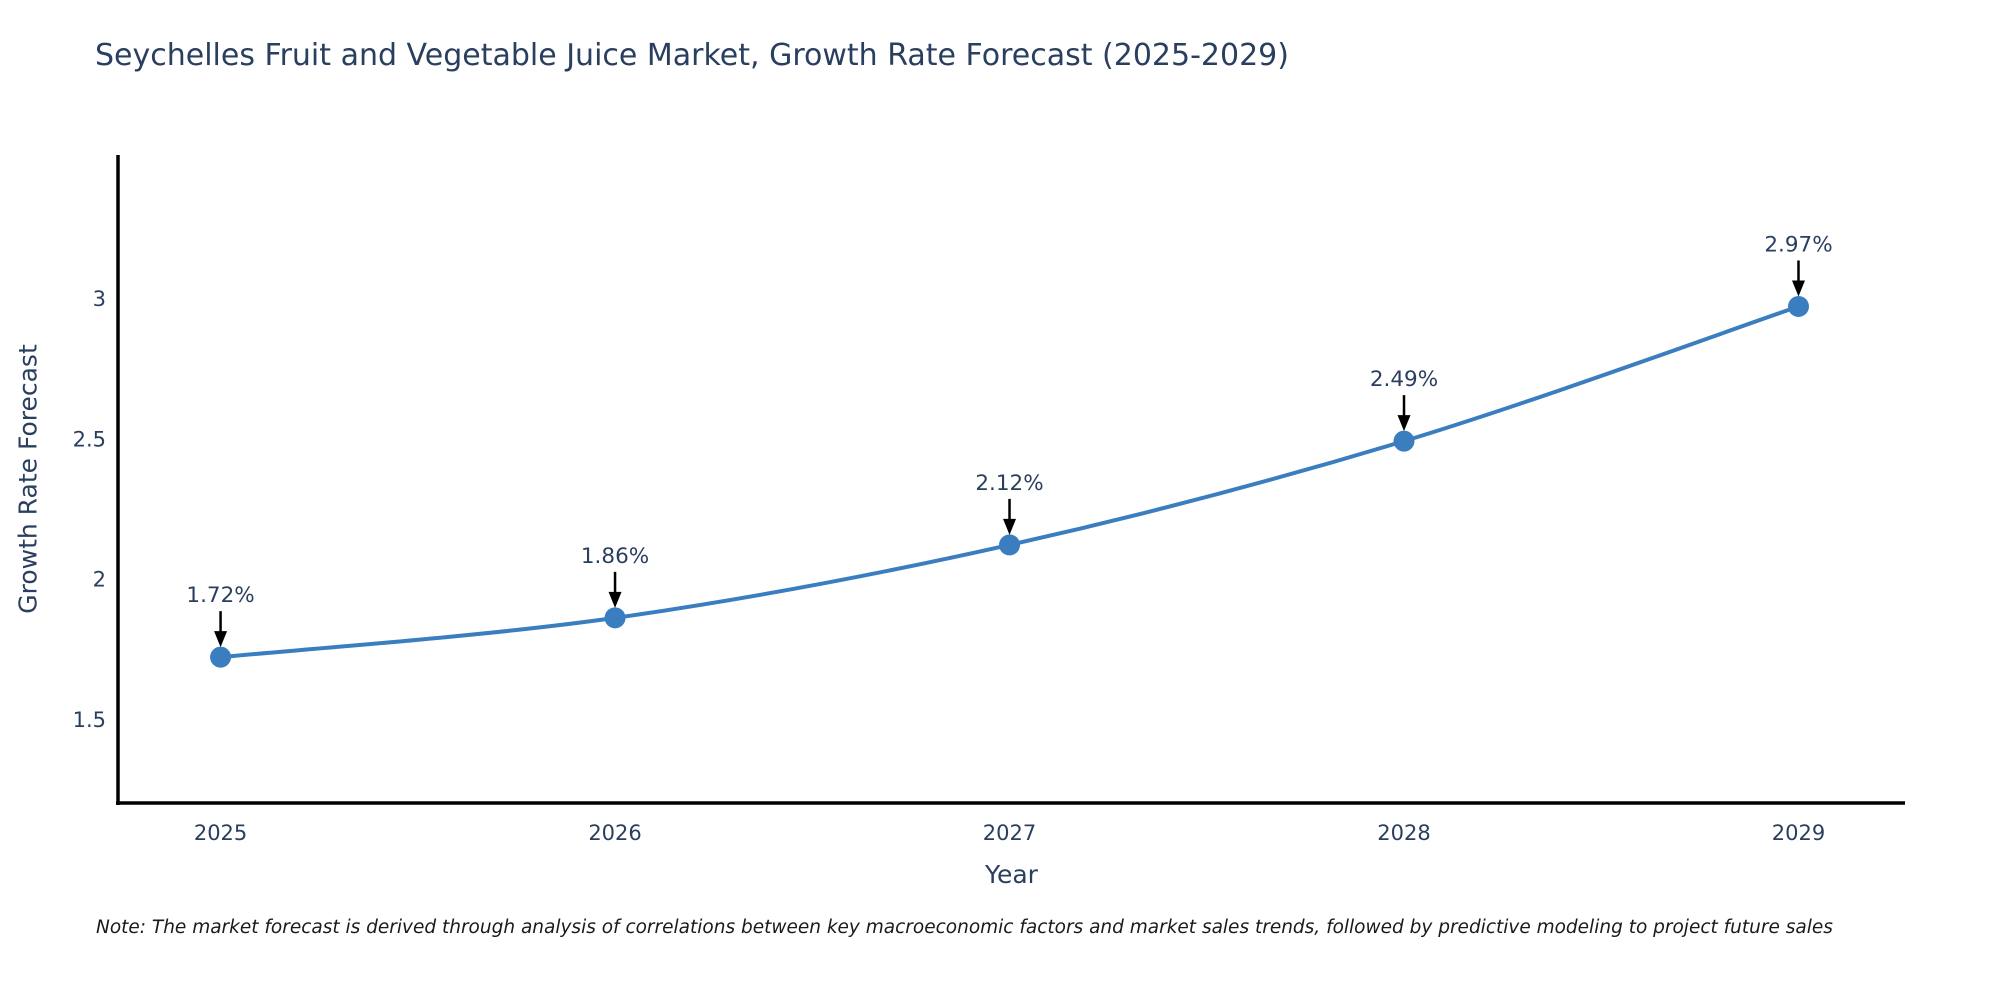  Describe the element at coordinates (220, 595) in the screenshot. I see `point-value-label: 1.72%` at that location.